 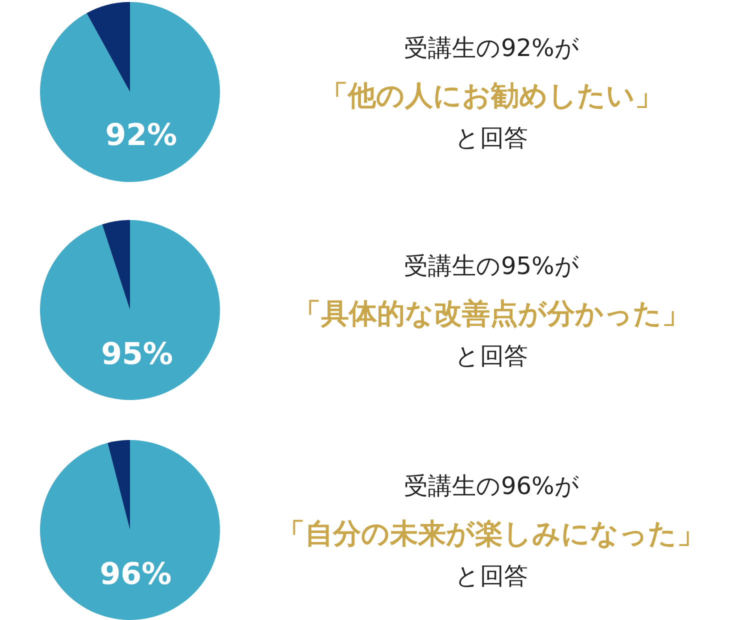 I want to click on data-label: 92%, so click(x=141, y=136).